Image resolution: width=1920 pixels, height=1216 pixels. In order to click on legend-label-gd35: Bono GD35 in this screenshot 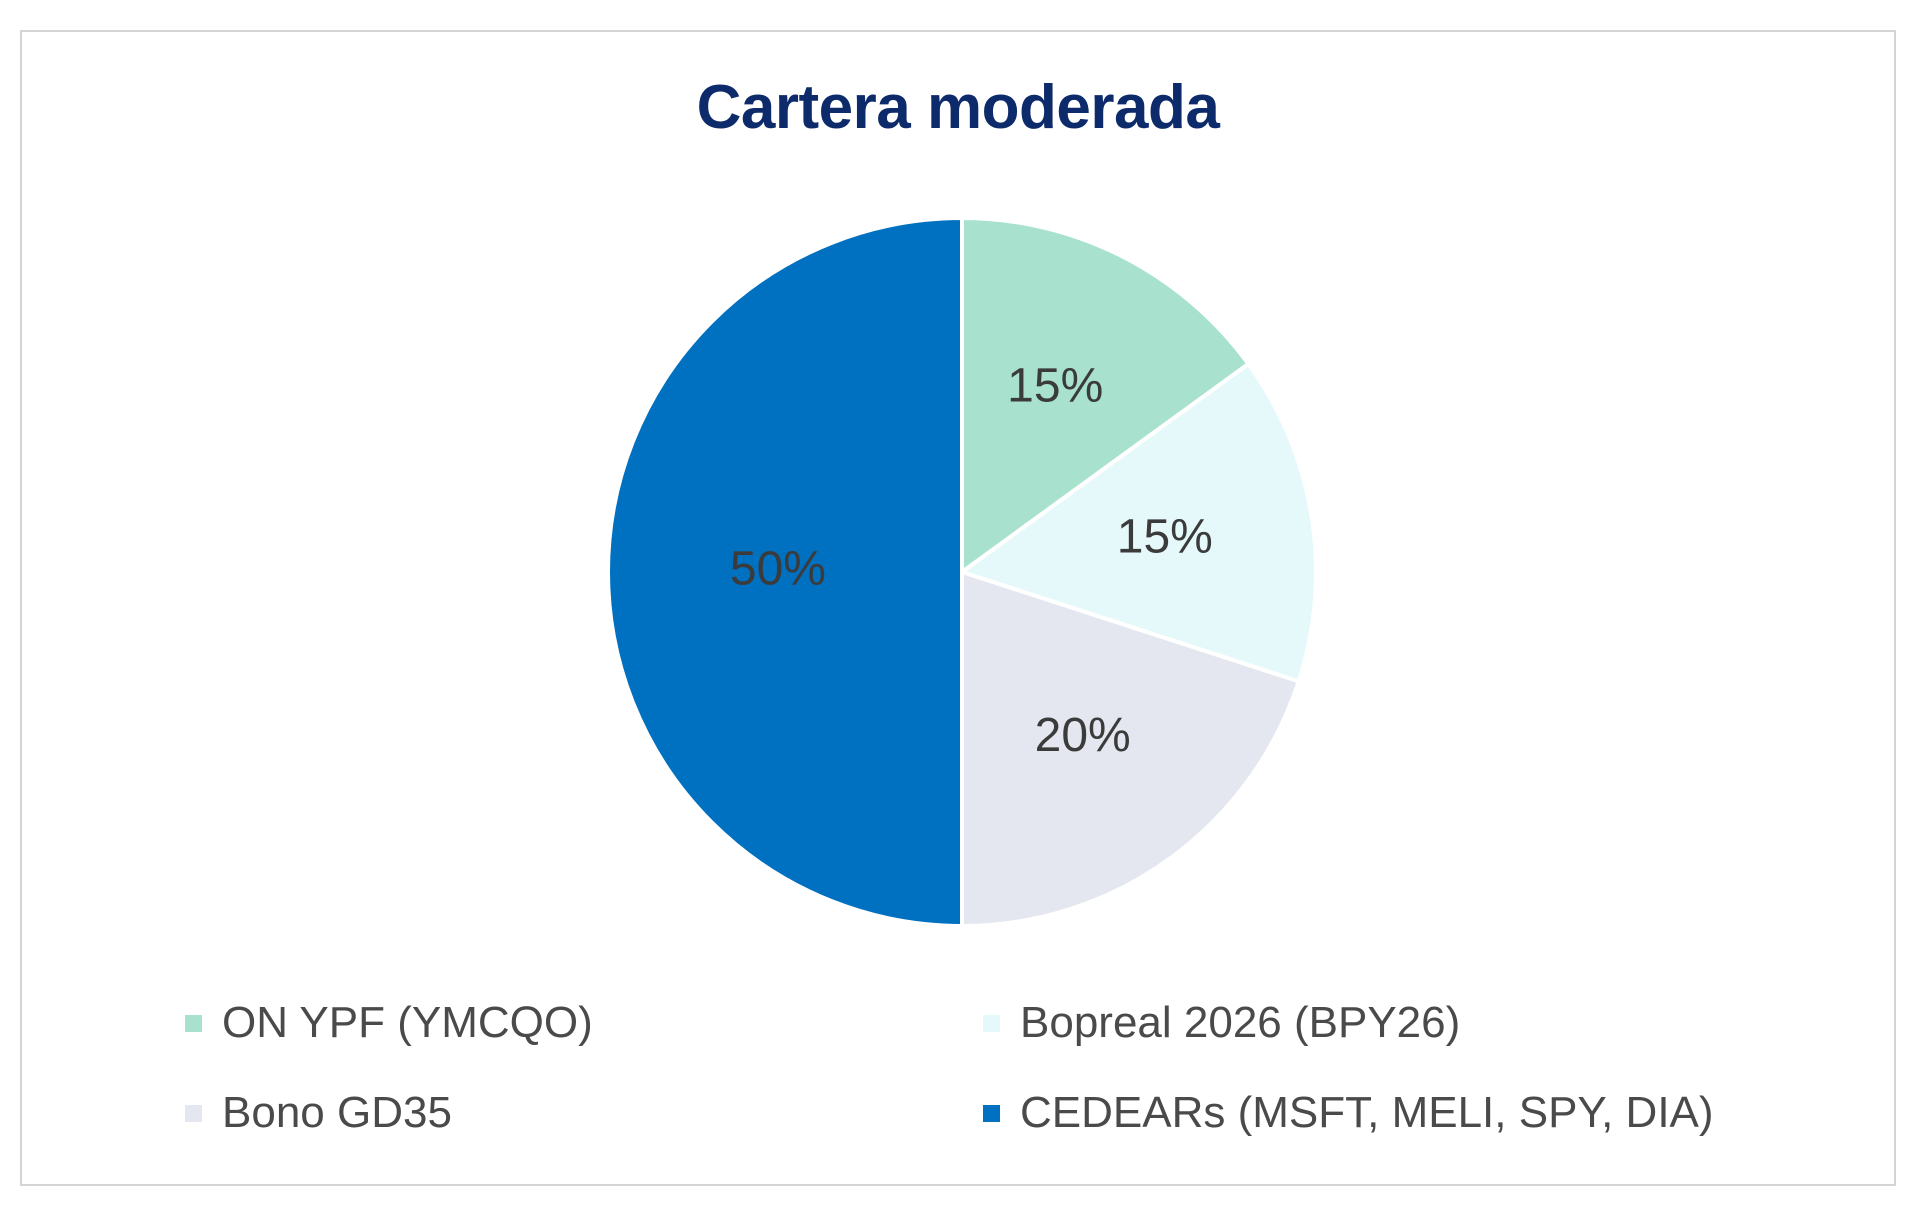, I will do `click(337, 1112)`.